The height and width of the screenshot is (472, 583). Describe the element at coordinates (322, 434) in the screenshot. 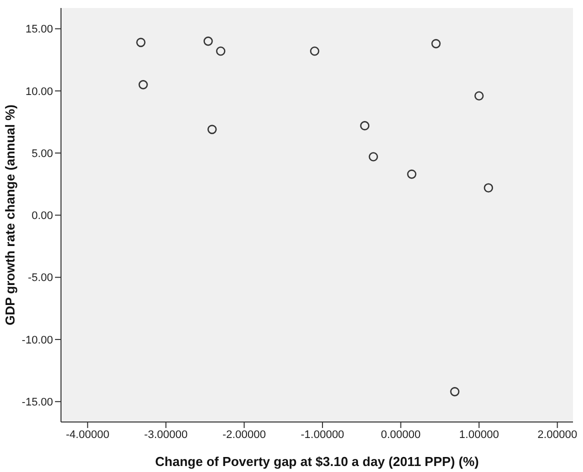

I see `x-tick-label: -1.00000` at that location.